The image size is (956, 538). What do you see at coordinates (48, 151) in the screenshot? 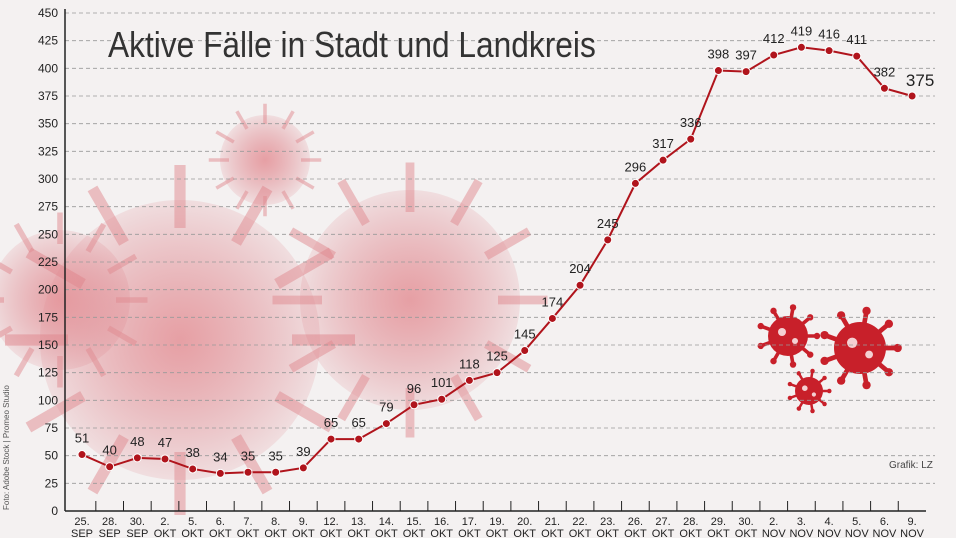
I see `y-tick-label: 325` at bounding box center [48, 151].